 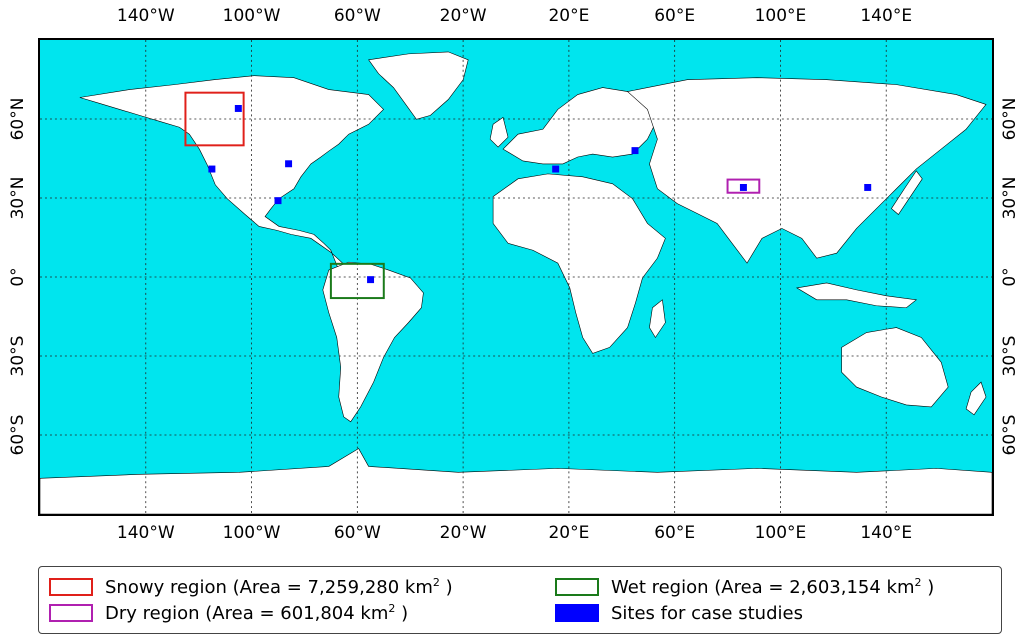 What do you see at coordinates (856, 295) in the screenshot?
I see `landmass-indonesia` at bounding box center [856, 295].